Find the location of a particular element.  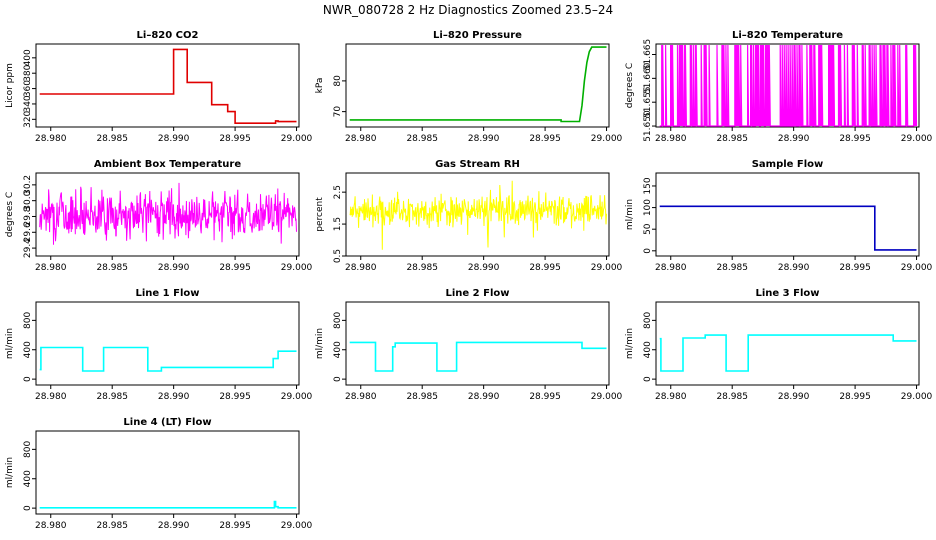

y-tick-label-sample_flow-1: 50 is located at coordinates (648, 229).